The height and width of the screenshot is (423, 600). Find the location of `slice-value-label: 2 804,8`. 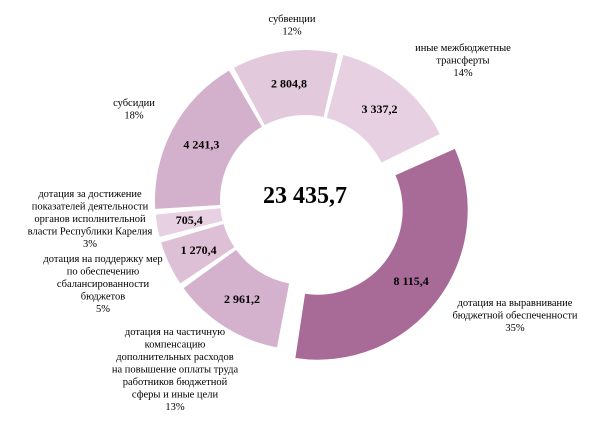

slice-value-label: 2 804,8 is located at coordinates (289, 84).